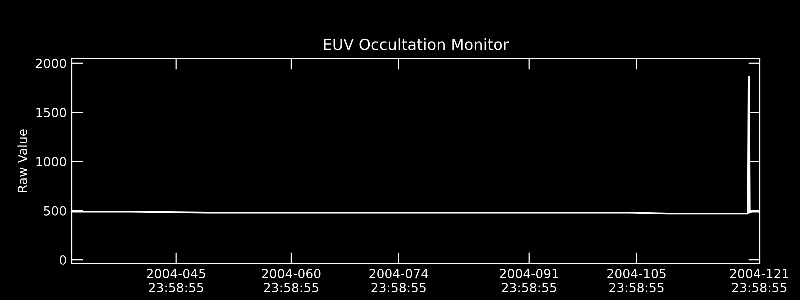 The height and width of the screenshot is (300, 800). Describe the element at coordinates (637, 281) in the screenshot. I see `x-tick-label: 2004-105 23:58:55` at that location.